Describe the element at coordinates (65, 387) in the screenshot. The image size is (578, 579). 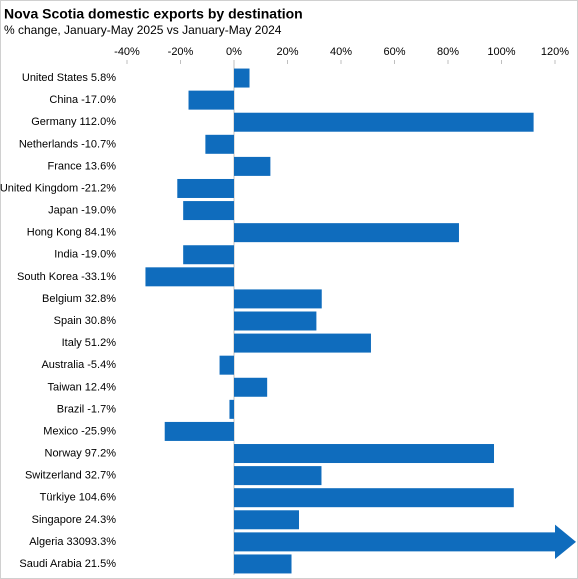
I see `category-name: Taiwan` at that location.